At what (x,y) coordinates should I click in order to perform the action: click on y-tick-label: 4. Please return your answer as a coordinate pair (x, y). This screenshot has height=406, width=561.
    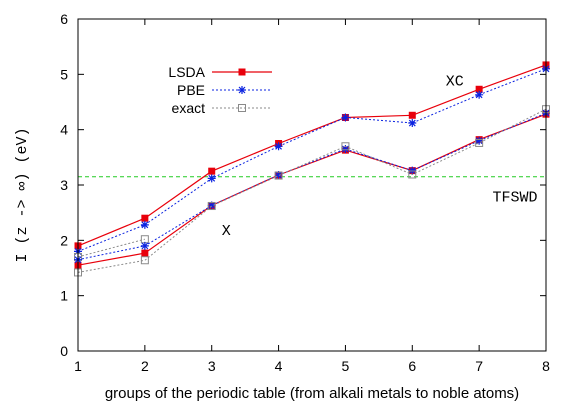
    Looking at the image, I should click on (64, 130).